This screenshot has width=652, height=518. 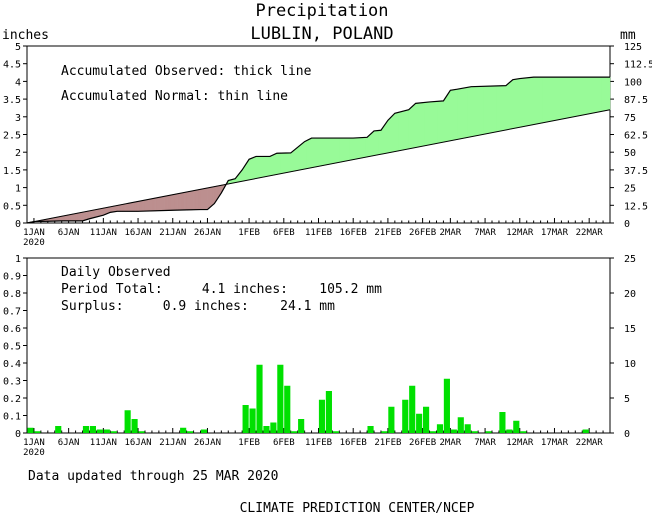 I want to click on top-right-tick-label: 112.5, so click(x=638, y=65).